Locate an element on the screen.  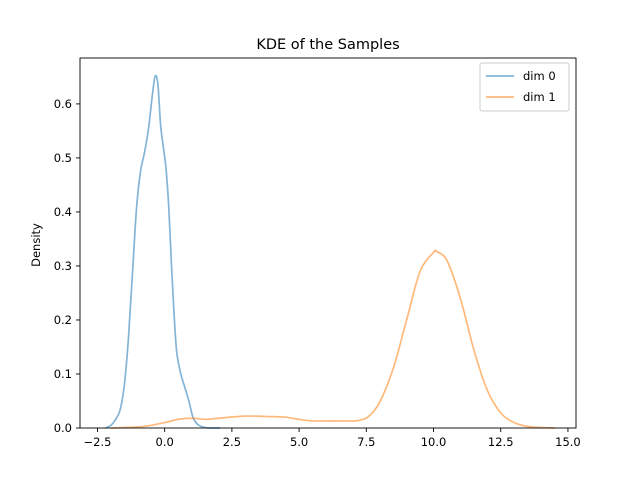
chart-title: KDE of the Samples is located at coordinates (327, 45).